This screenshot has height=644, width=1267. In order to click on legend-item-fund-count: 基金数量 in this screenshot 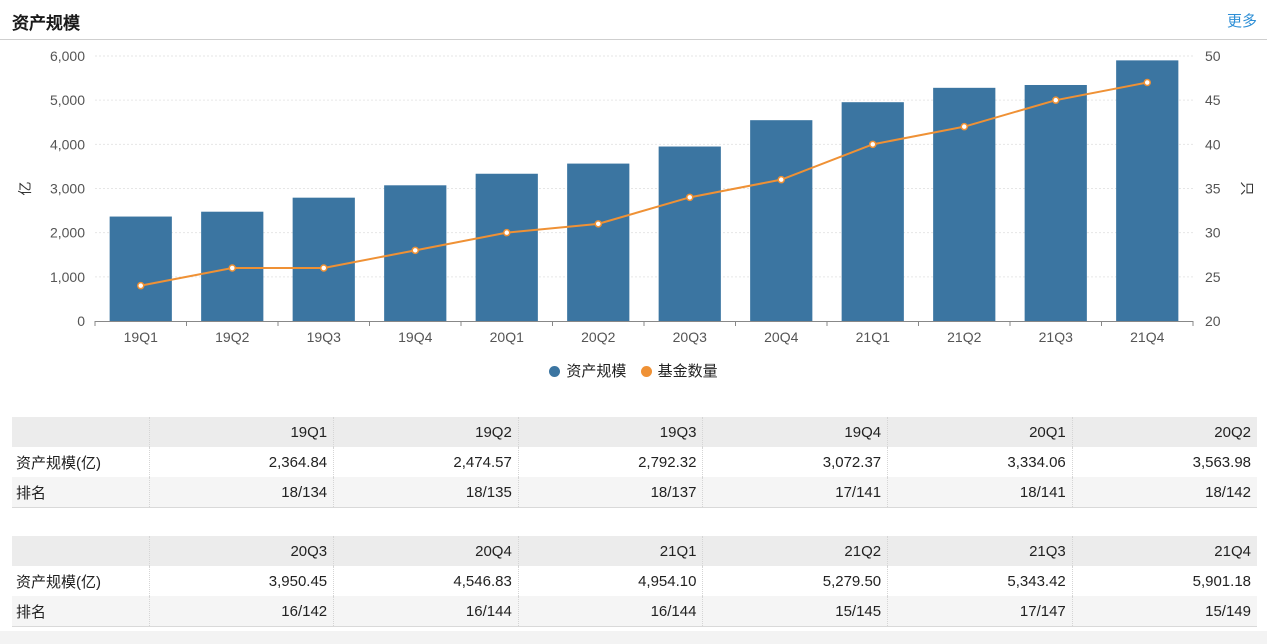, I will do `click(679, 370)`.